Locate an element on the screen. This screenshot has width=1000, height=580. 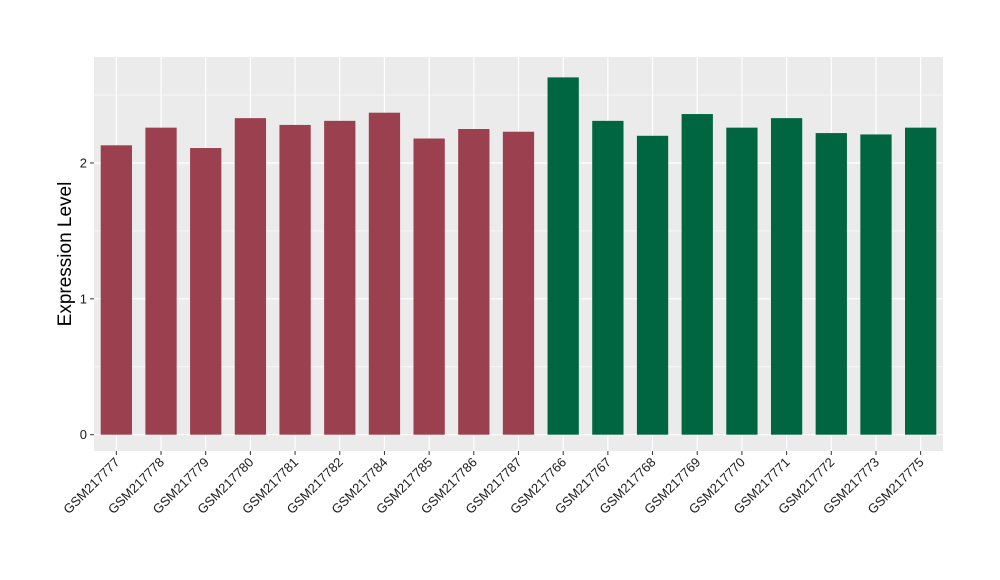
bar-GSM217786 is located at coordinates (474, 282).